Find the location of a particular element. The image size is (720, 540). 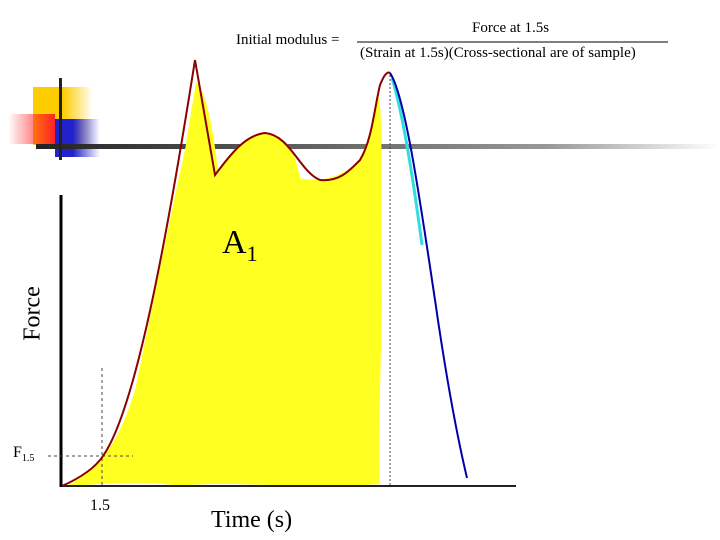

x-axis-label: Time (s) is located at coordinates (252, 520).